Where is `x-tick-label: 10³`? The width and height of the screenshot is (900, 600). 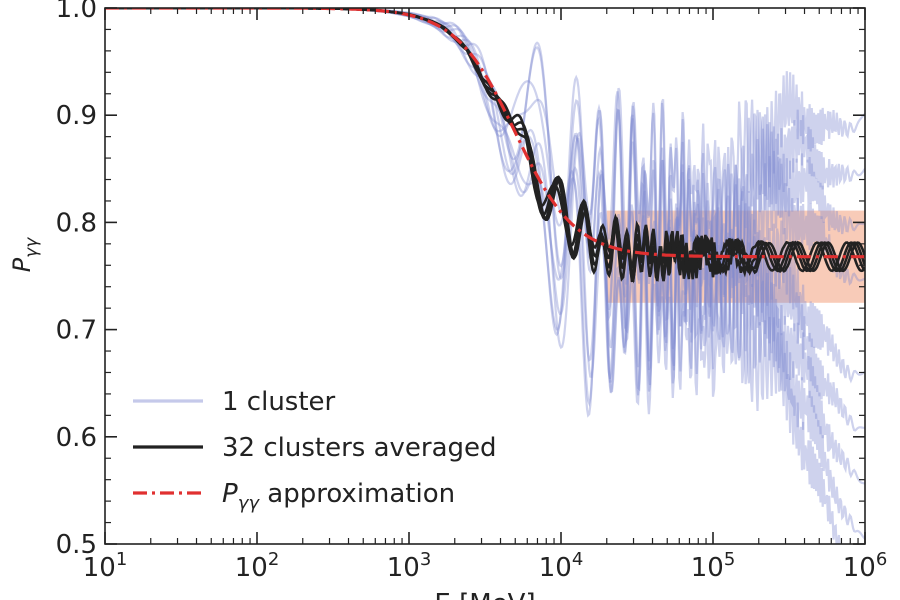 x-tick-label: 10³ is located at coordinates (409, 566).